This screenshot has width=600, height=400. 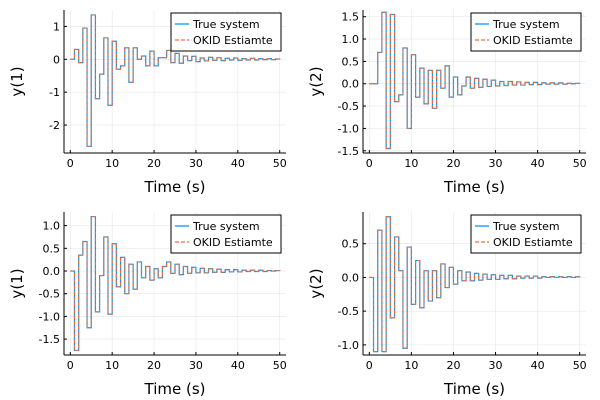 What do you see at coordinates (54, 92) in the screenshot?
I see `y-tick-label: -1` at bounding box center [54, 92].